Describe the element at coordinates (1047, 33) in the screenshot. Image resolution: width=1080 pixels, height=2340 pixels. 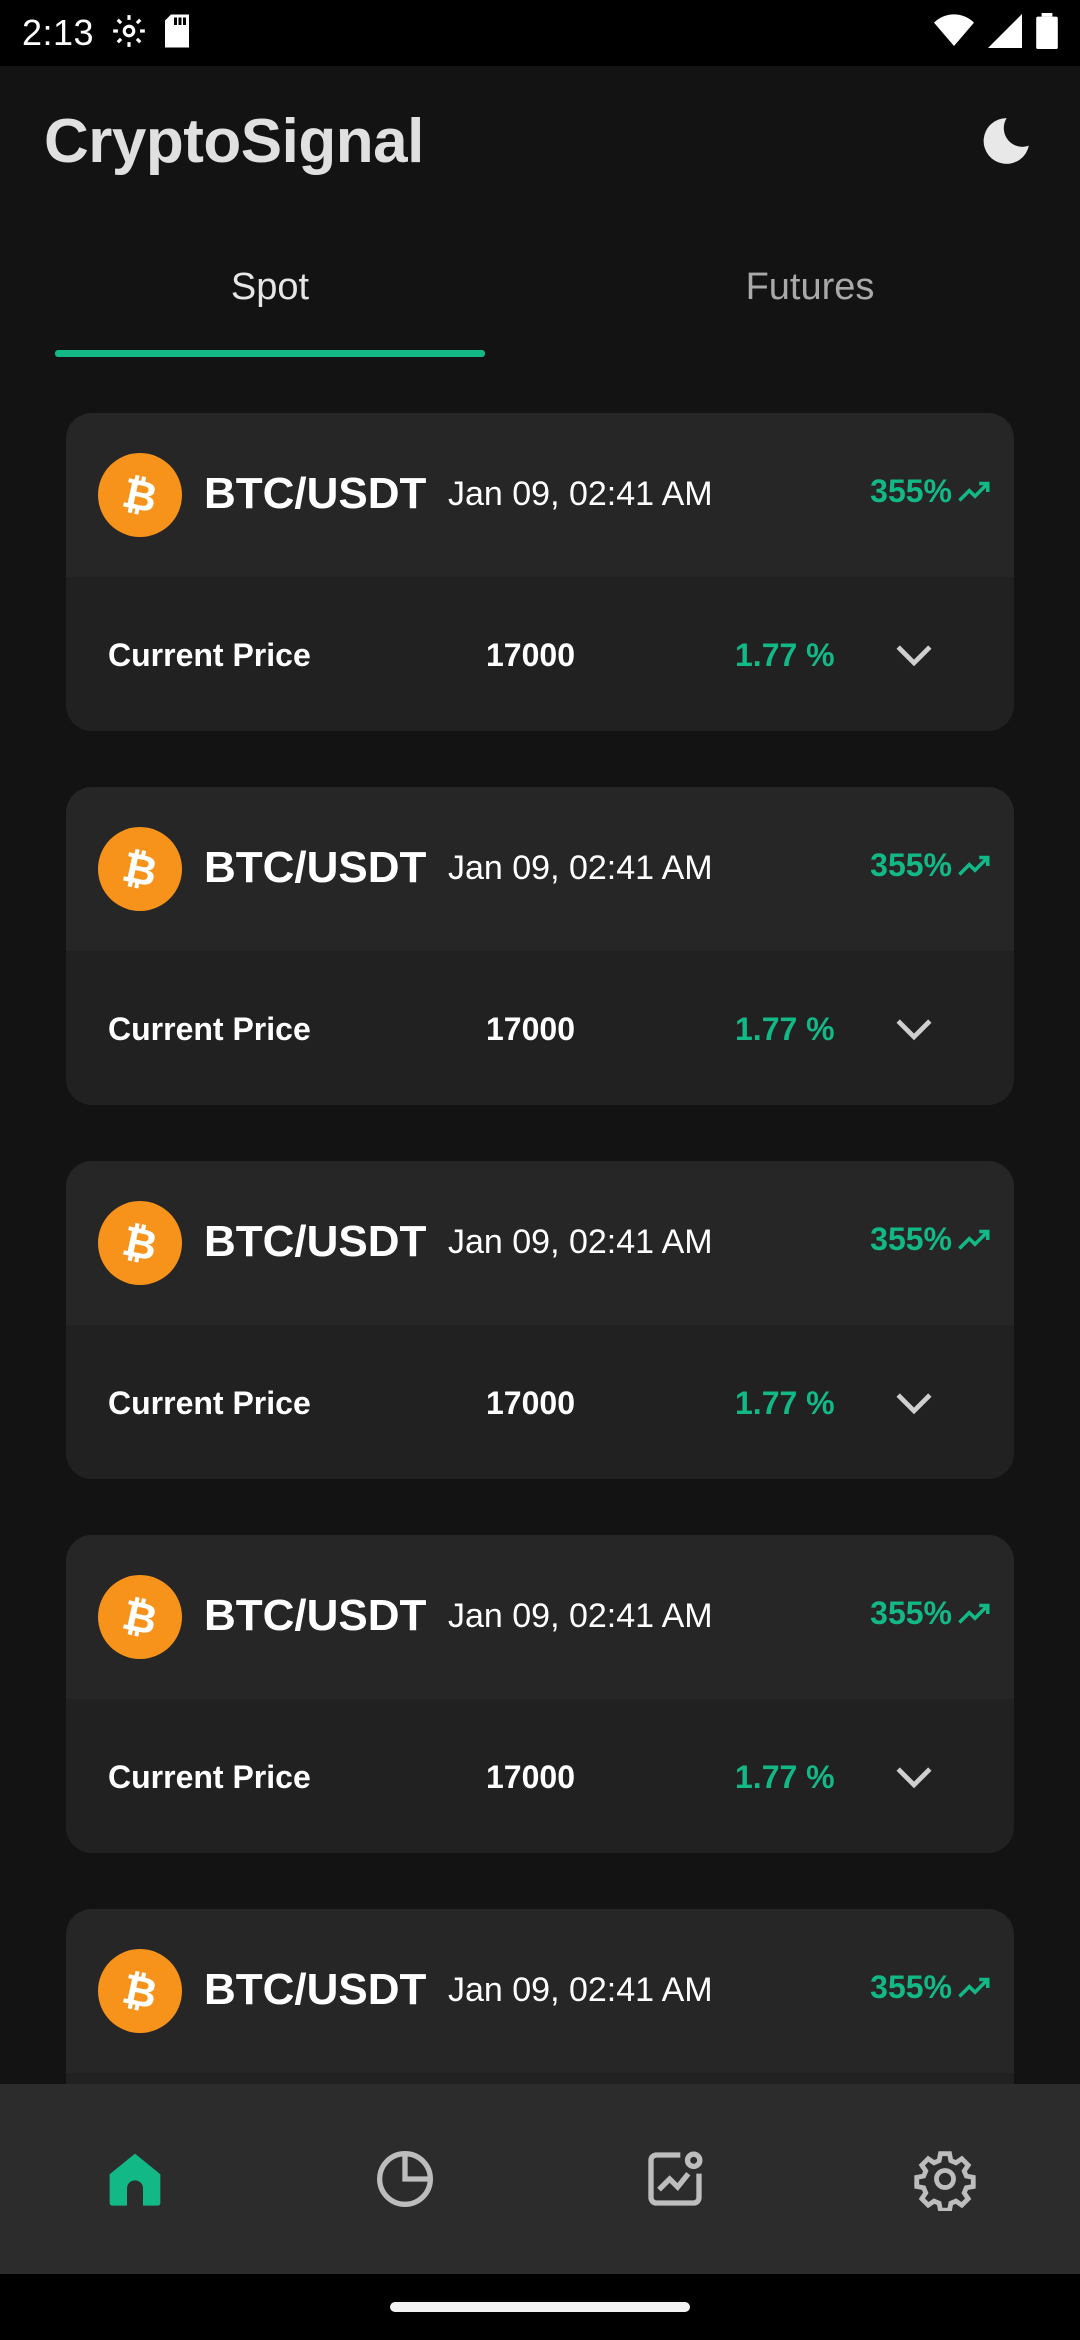
I see `battery-icon` at that location.